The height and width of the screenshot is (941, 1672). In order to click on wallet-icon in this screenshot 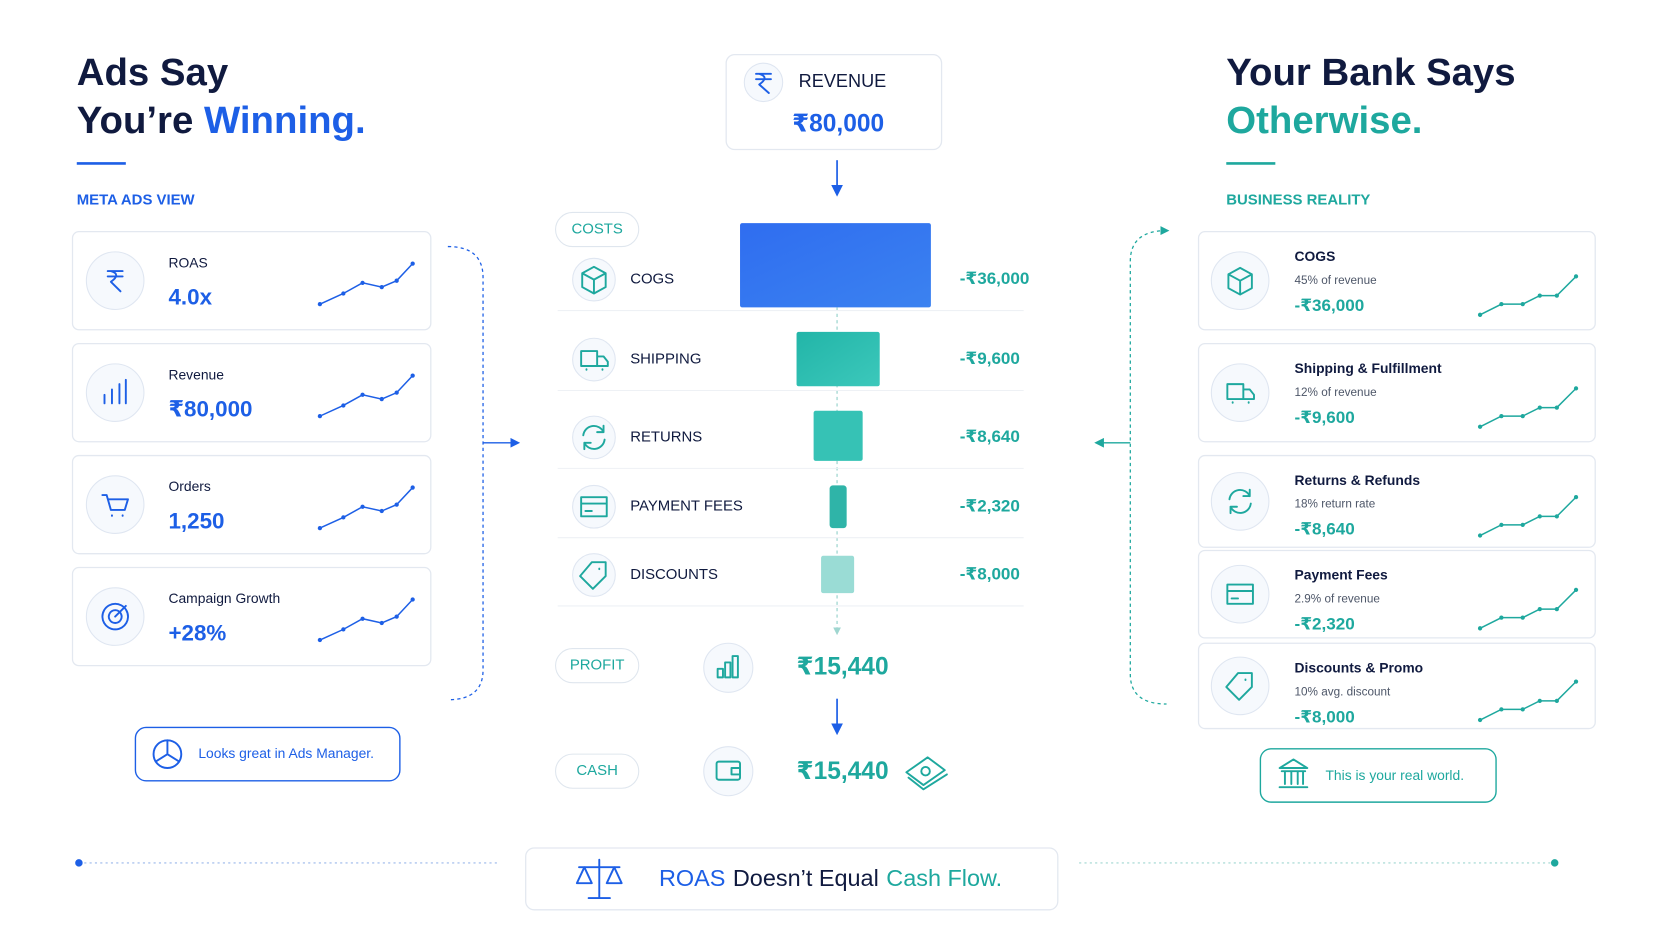, I will do `click(728, 770)`.